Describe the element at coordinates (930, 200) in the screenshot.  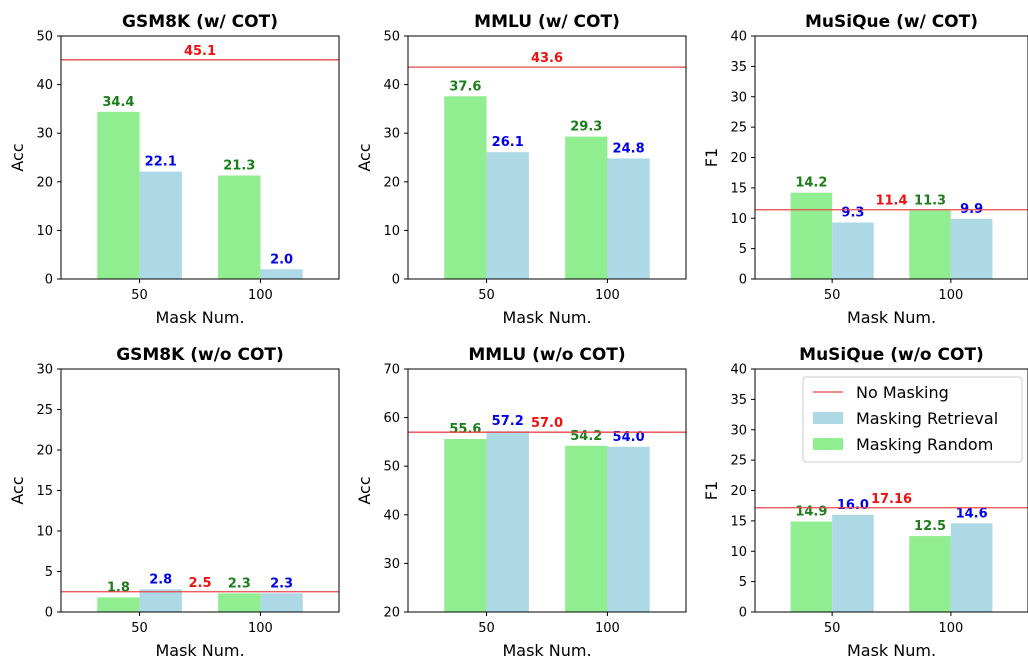
I see `data-label-random-100: 11.3` at that location.